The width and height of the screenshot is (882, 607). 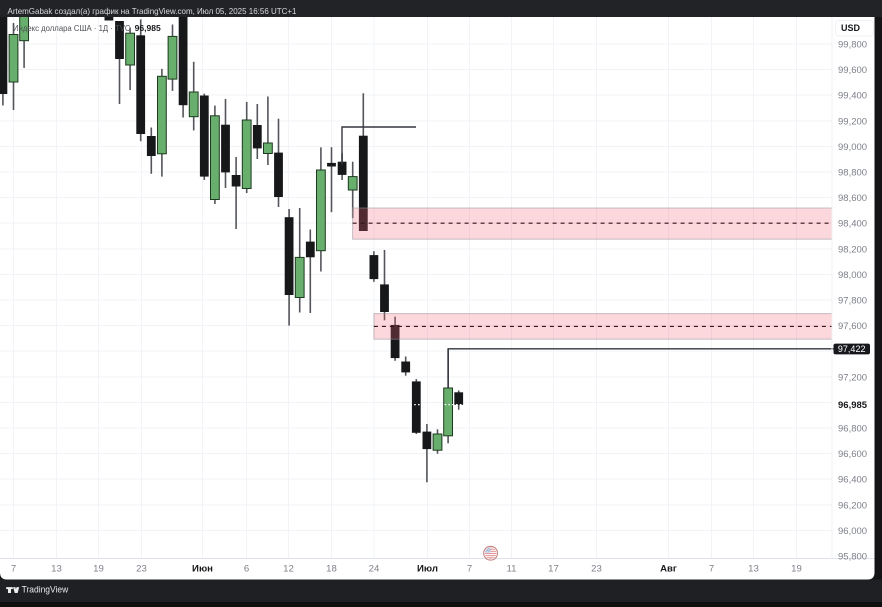 I want to click on svg-text: 12, so click(x=288, y=568).